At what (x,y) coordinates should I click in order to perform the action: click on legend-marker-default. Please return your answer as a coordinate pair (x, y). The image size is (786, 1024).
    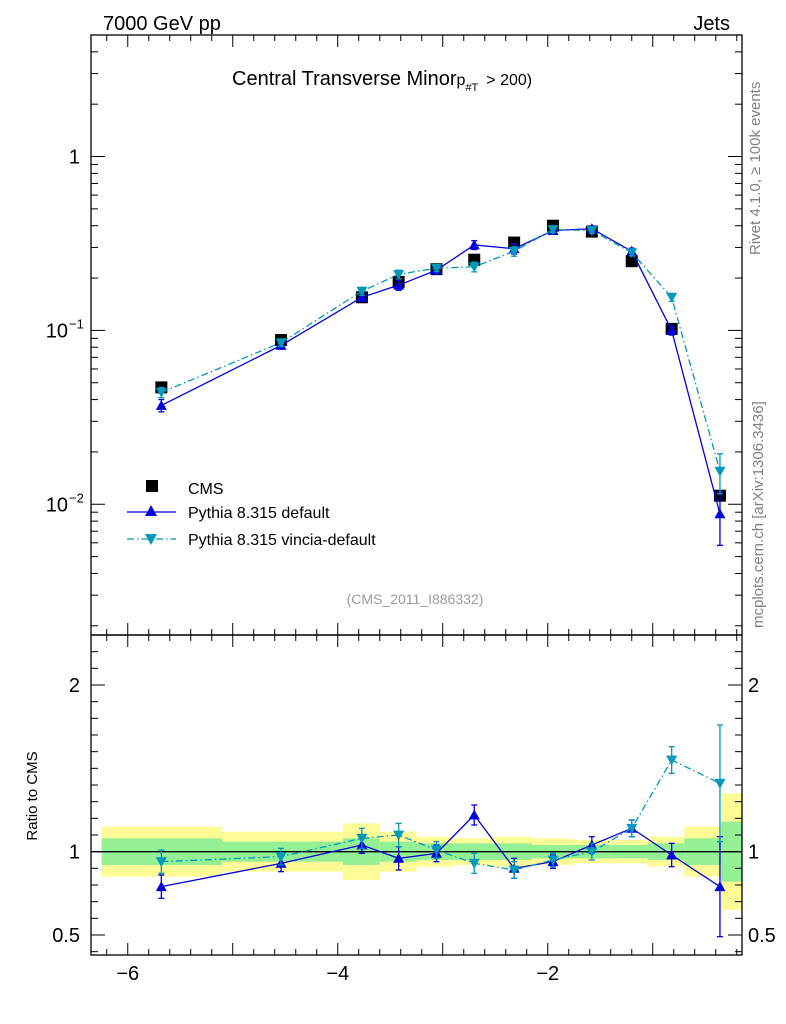
    Looking at the image, I should click on (151, 510).